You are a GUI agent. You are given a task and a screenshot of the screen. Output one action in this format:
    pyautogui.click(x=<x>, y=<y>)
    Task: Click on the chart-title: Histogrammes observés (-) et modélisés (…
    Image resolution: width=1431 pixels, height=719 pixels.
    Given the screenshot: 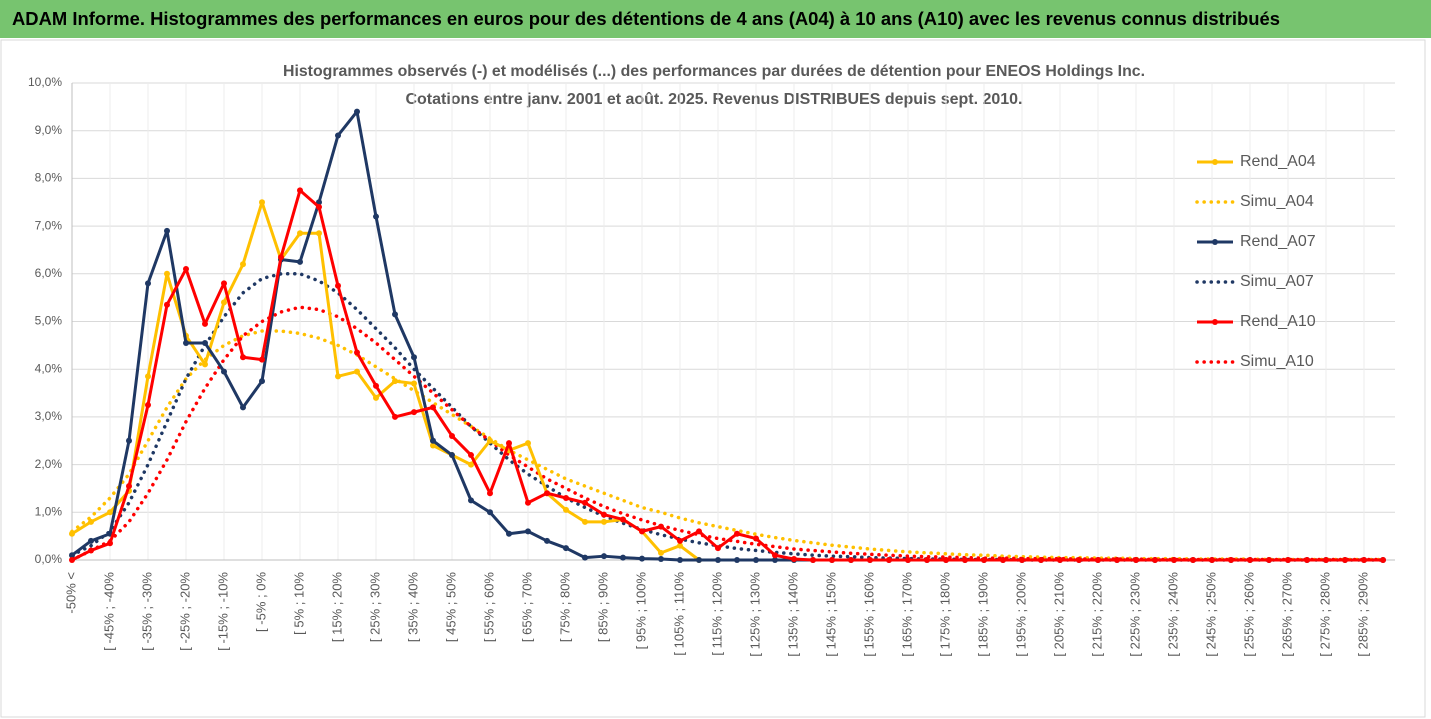 What is the action you would take?
    pyautogui.click(x=714, y=71)
    